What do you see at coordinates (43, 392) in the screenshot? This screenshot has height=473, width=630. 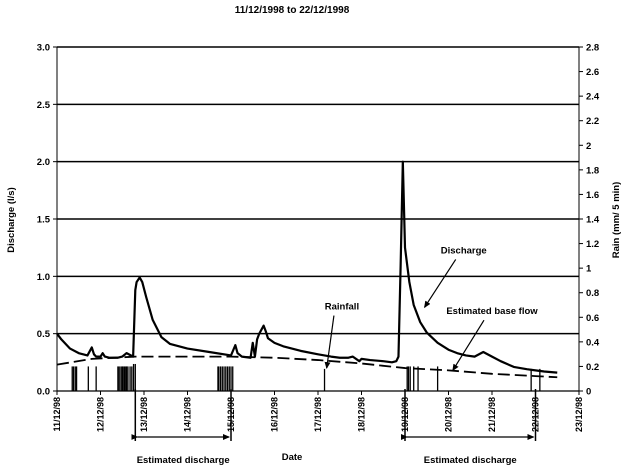 I see `y-left-tick-label: 0.0` at bounding box center [43, 392].